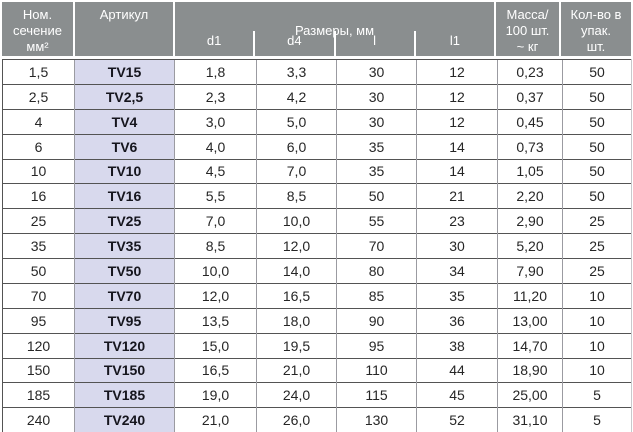 Image resolution: width=633 pixels, height=432 pixels. I want to click on cell-mass: 5,20, so click(530, 246).